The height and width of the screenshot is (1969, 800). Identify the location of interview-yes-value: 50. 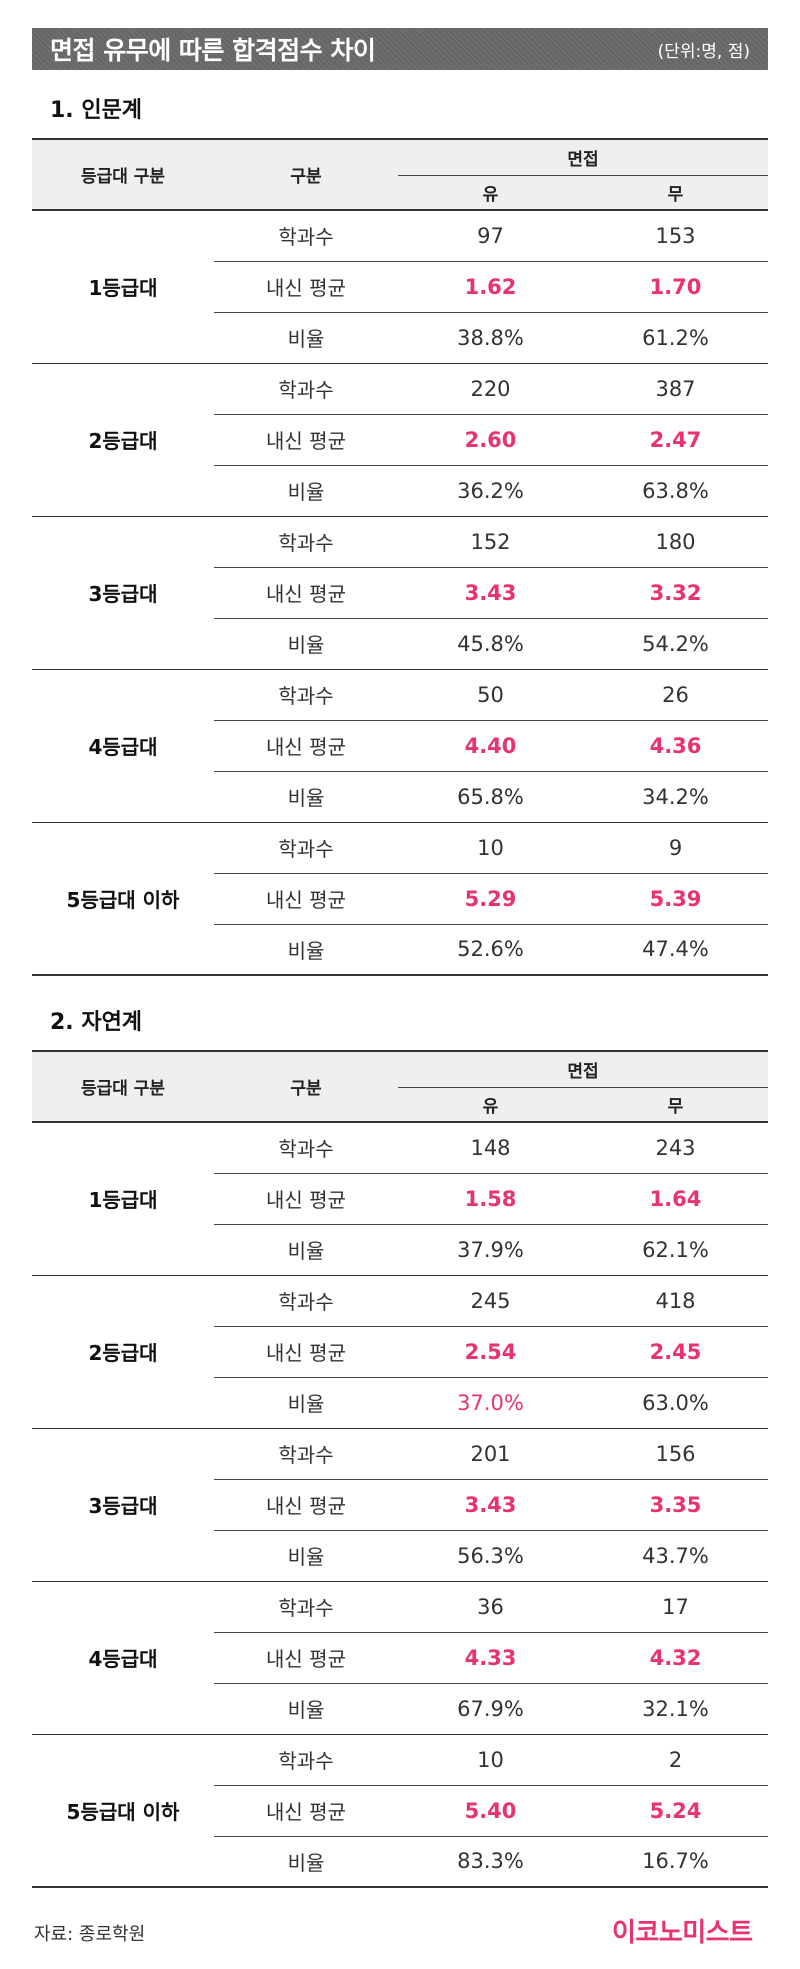
(490, 694).